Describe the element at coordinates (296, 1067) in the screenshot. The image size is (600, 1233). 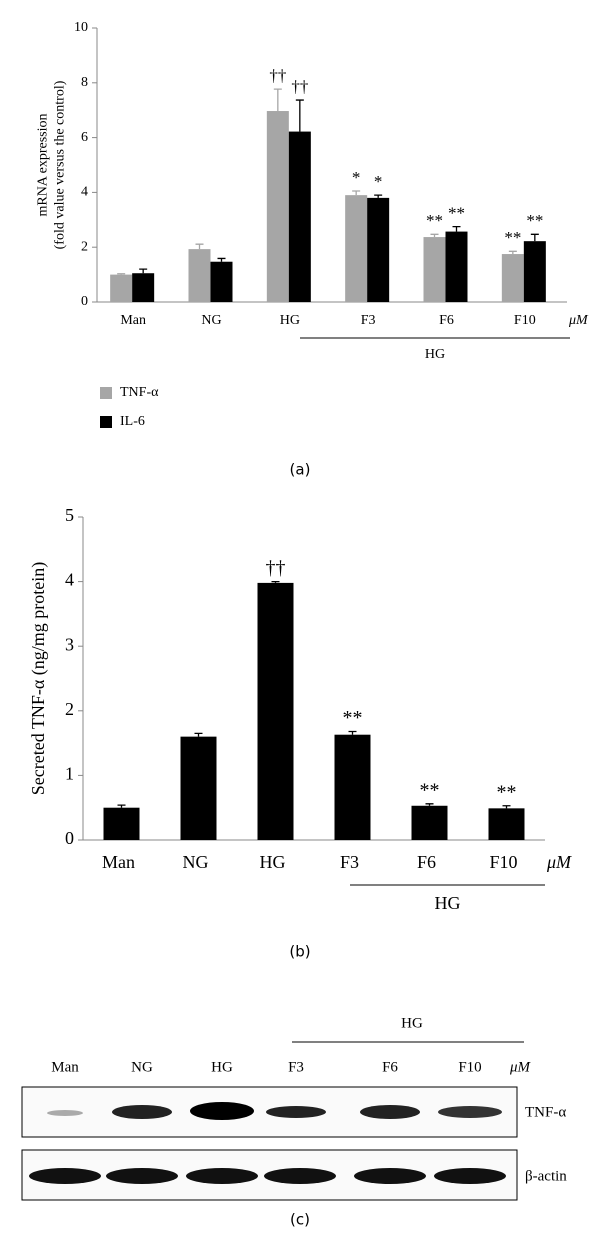
I see `lane-label: F3` at that location.